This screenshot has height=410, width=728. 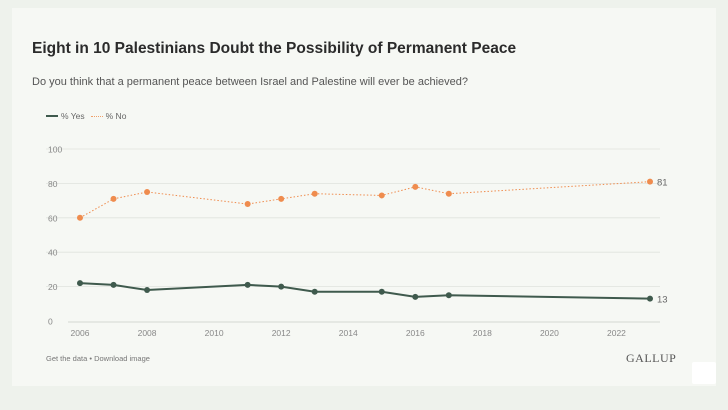 What do you see at coordinates (662, 300) in the screenshot?
I see `end-value-label: 13` at bounding box center [662, 300].